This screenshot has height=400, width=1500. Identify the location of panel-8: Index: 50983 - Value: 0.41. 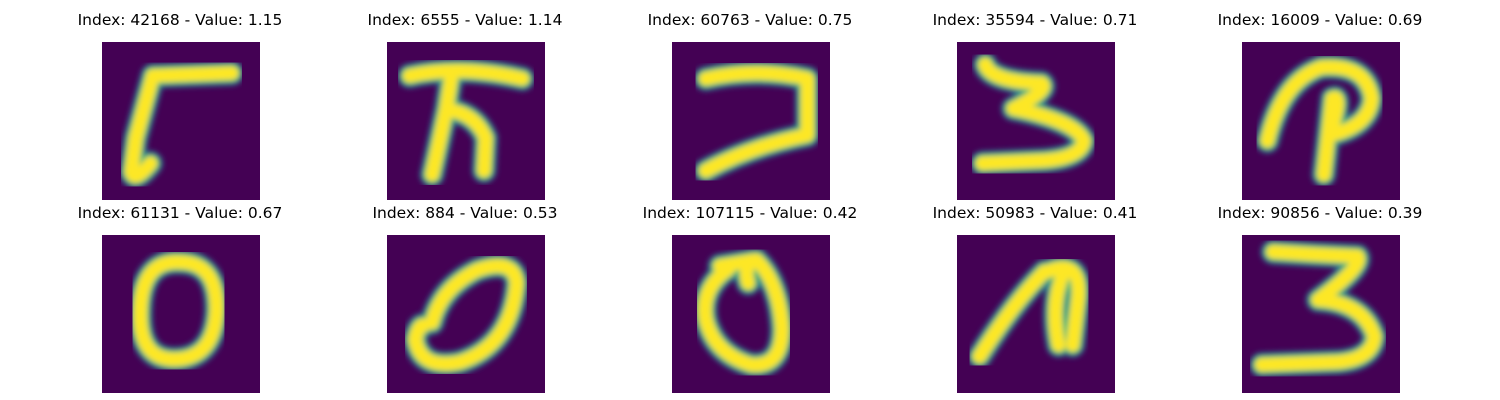
(1035, 297).